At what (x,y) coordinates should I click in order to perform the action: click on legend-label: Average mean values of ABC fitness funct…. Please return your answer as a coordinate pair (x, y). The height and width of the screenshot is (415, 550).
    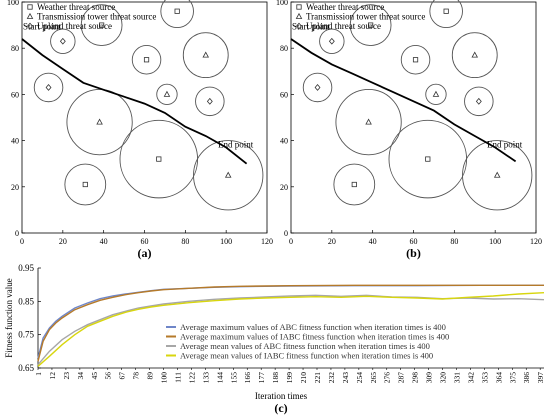
    Looking at the image, I should click on (305, 346).